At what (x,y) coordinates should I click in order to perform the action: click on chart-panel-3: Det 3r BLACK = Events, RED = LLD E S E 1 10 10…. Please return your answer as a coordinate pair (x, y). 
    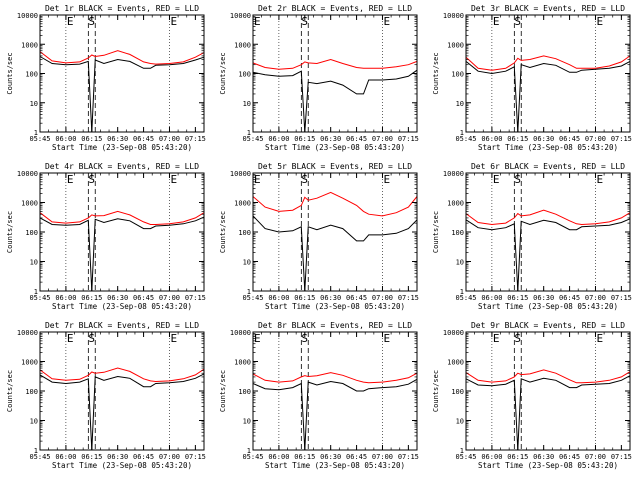
    Looking at the image, I should click on (532, 78).